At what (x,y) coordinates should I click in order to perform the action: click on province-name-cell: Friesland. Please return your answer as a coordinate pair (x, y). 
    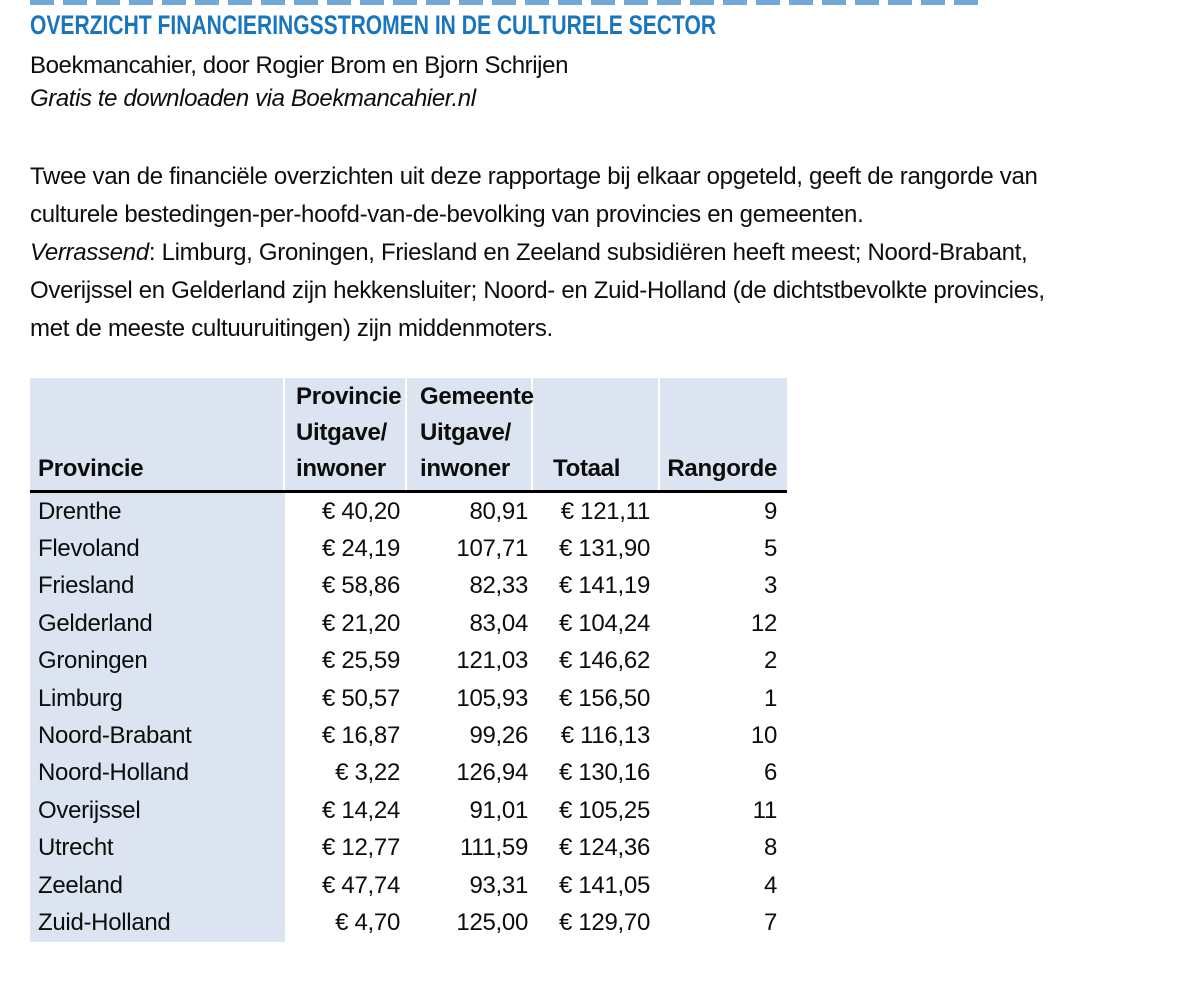
    Looking at the image, I should click on (157, 586).